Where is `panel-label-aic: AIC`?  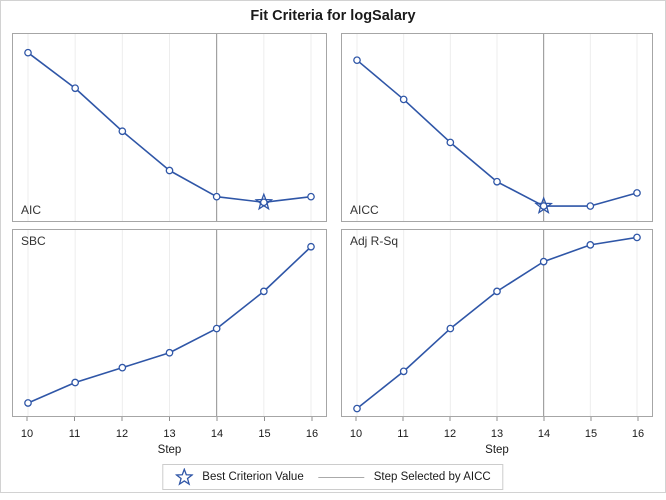 panel-label-aic: AIC is located at coordinates (31, 210).